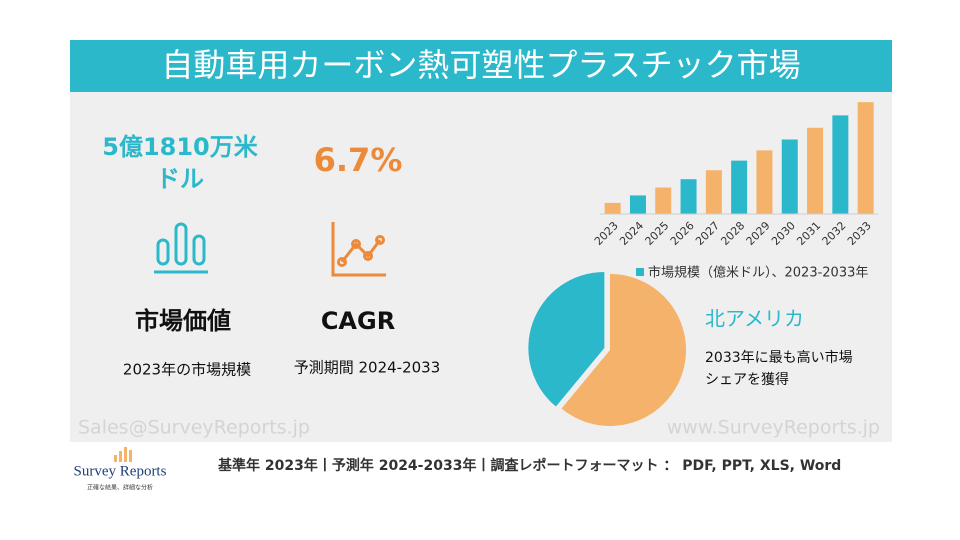 This screenshot has width=960, height=540. What do you see at coordinates (773, 428) in the screenshot?
I see `watermark: www.SurveyReports.jp` at bounding box center [773, 428].